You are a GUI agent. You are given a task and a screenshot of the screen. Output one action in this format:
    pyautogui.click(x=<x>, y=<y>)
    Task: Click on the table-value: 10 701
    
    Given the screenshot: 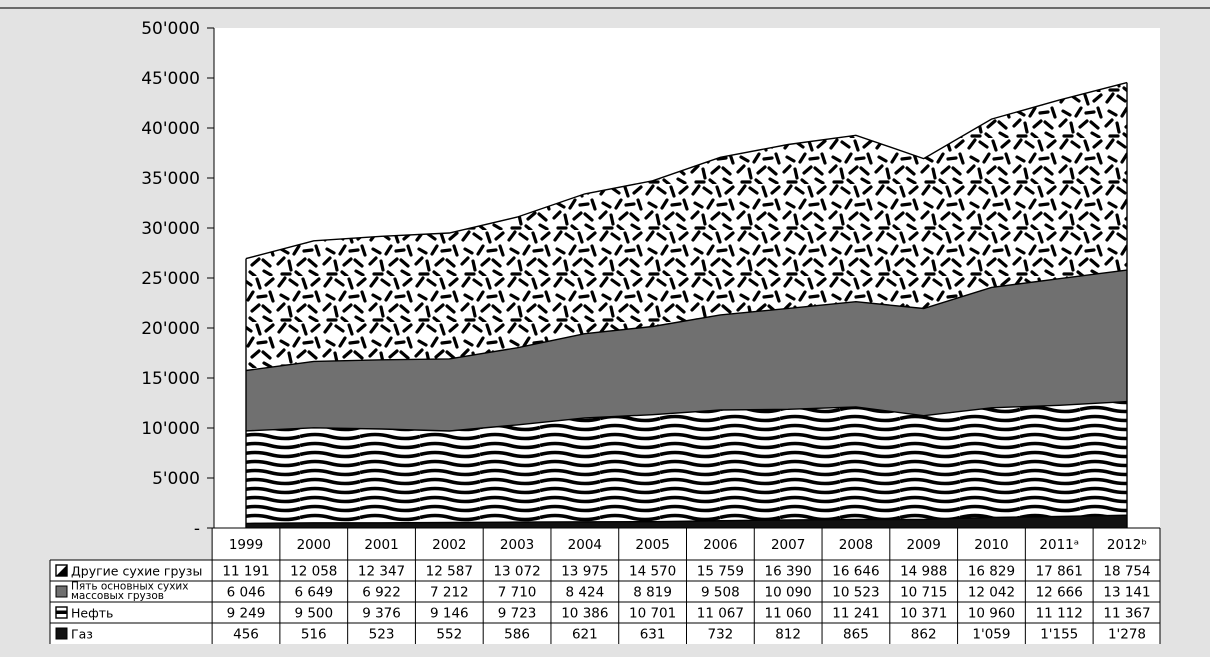 What is the action you would take?
    pyautogui.click(x=652, y=614)
    